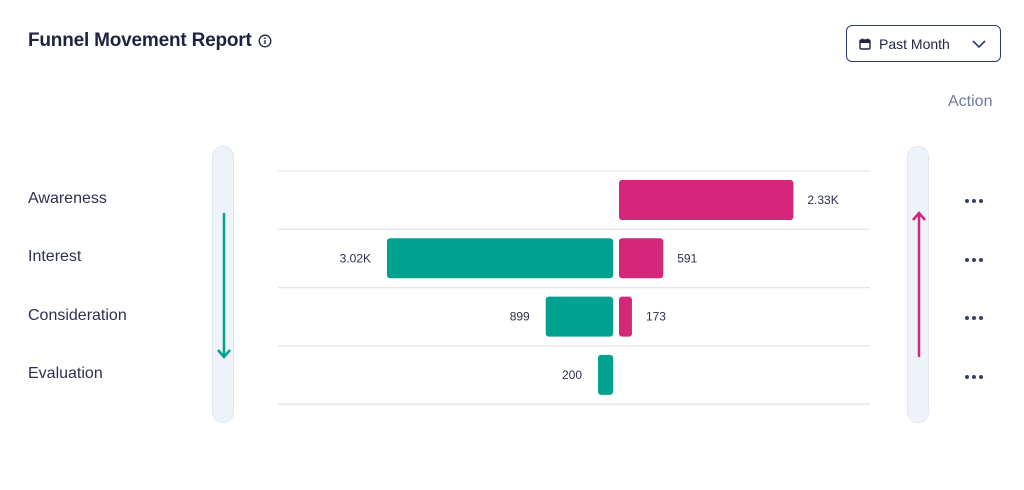  I want to click on arrow-down-icon, so click(224, 286).